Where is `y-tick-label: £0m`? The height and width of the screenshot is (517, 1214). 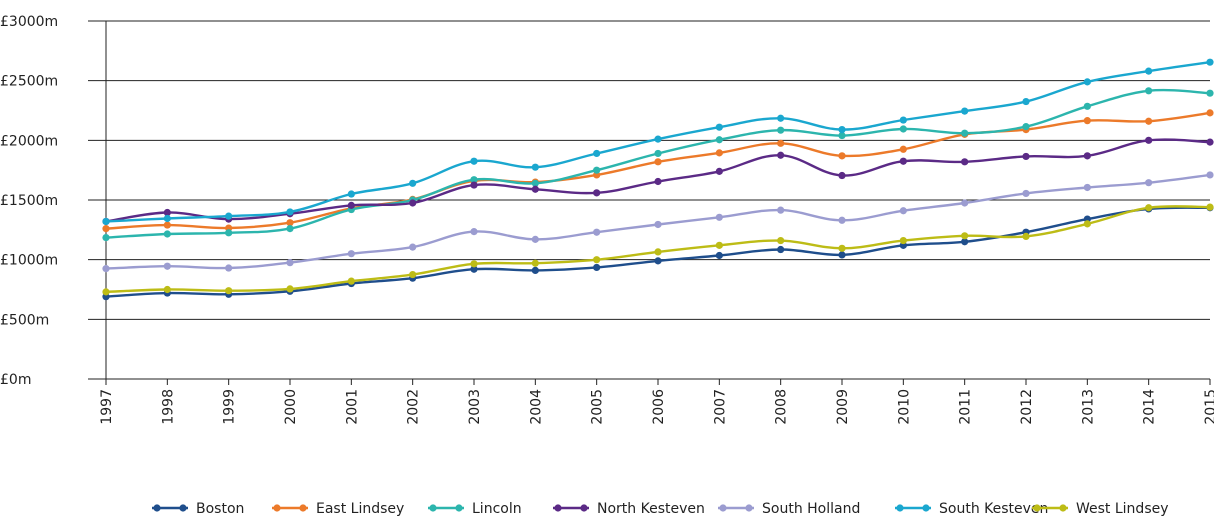 y-tick-label: £0m is located at coordinates (15, 380).